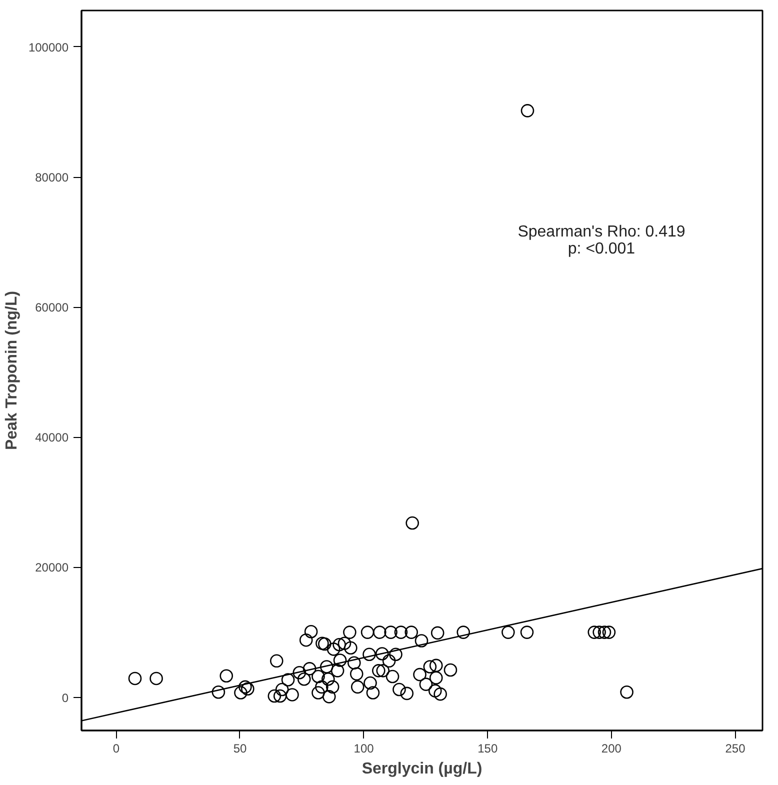 Image resolution: width=778 pixels, height=785 pixels. What do you see at coordinates (48, 47) in the screenshot?
I see `y-tick-label: 100000` at bounding box center [48, 47].